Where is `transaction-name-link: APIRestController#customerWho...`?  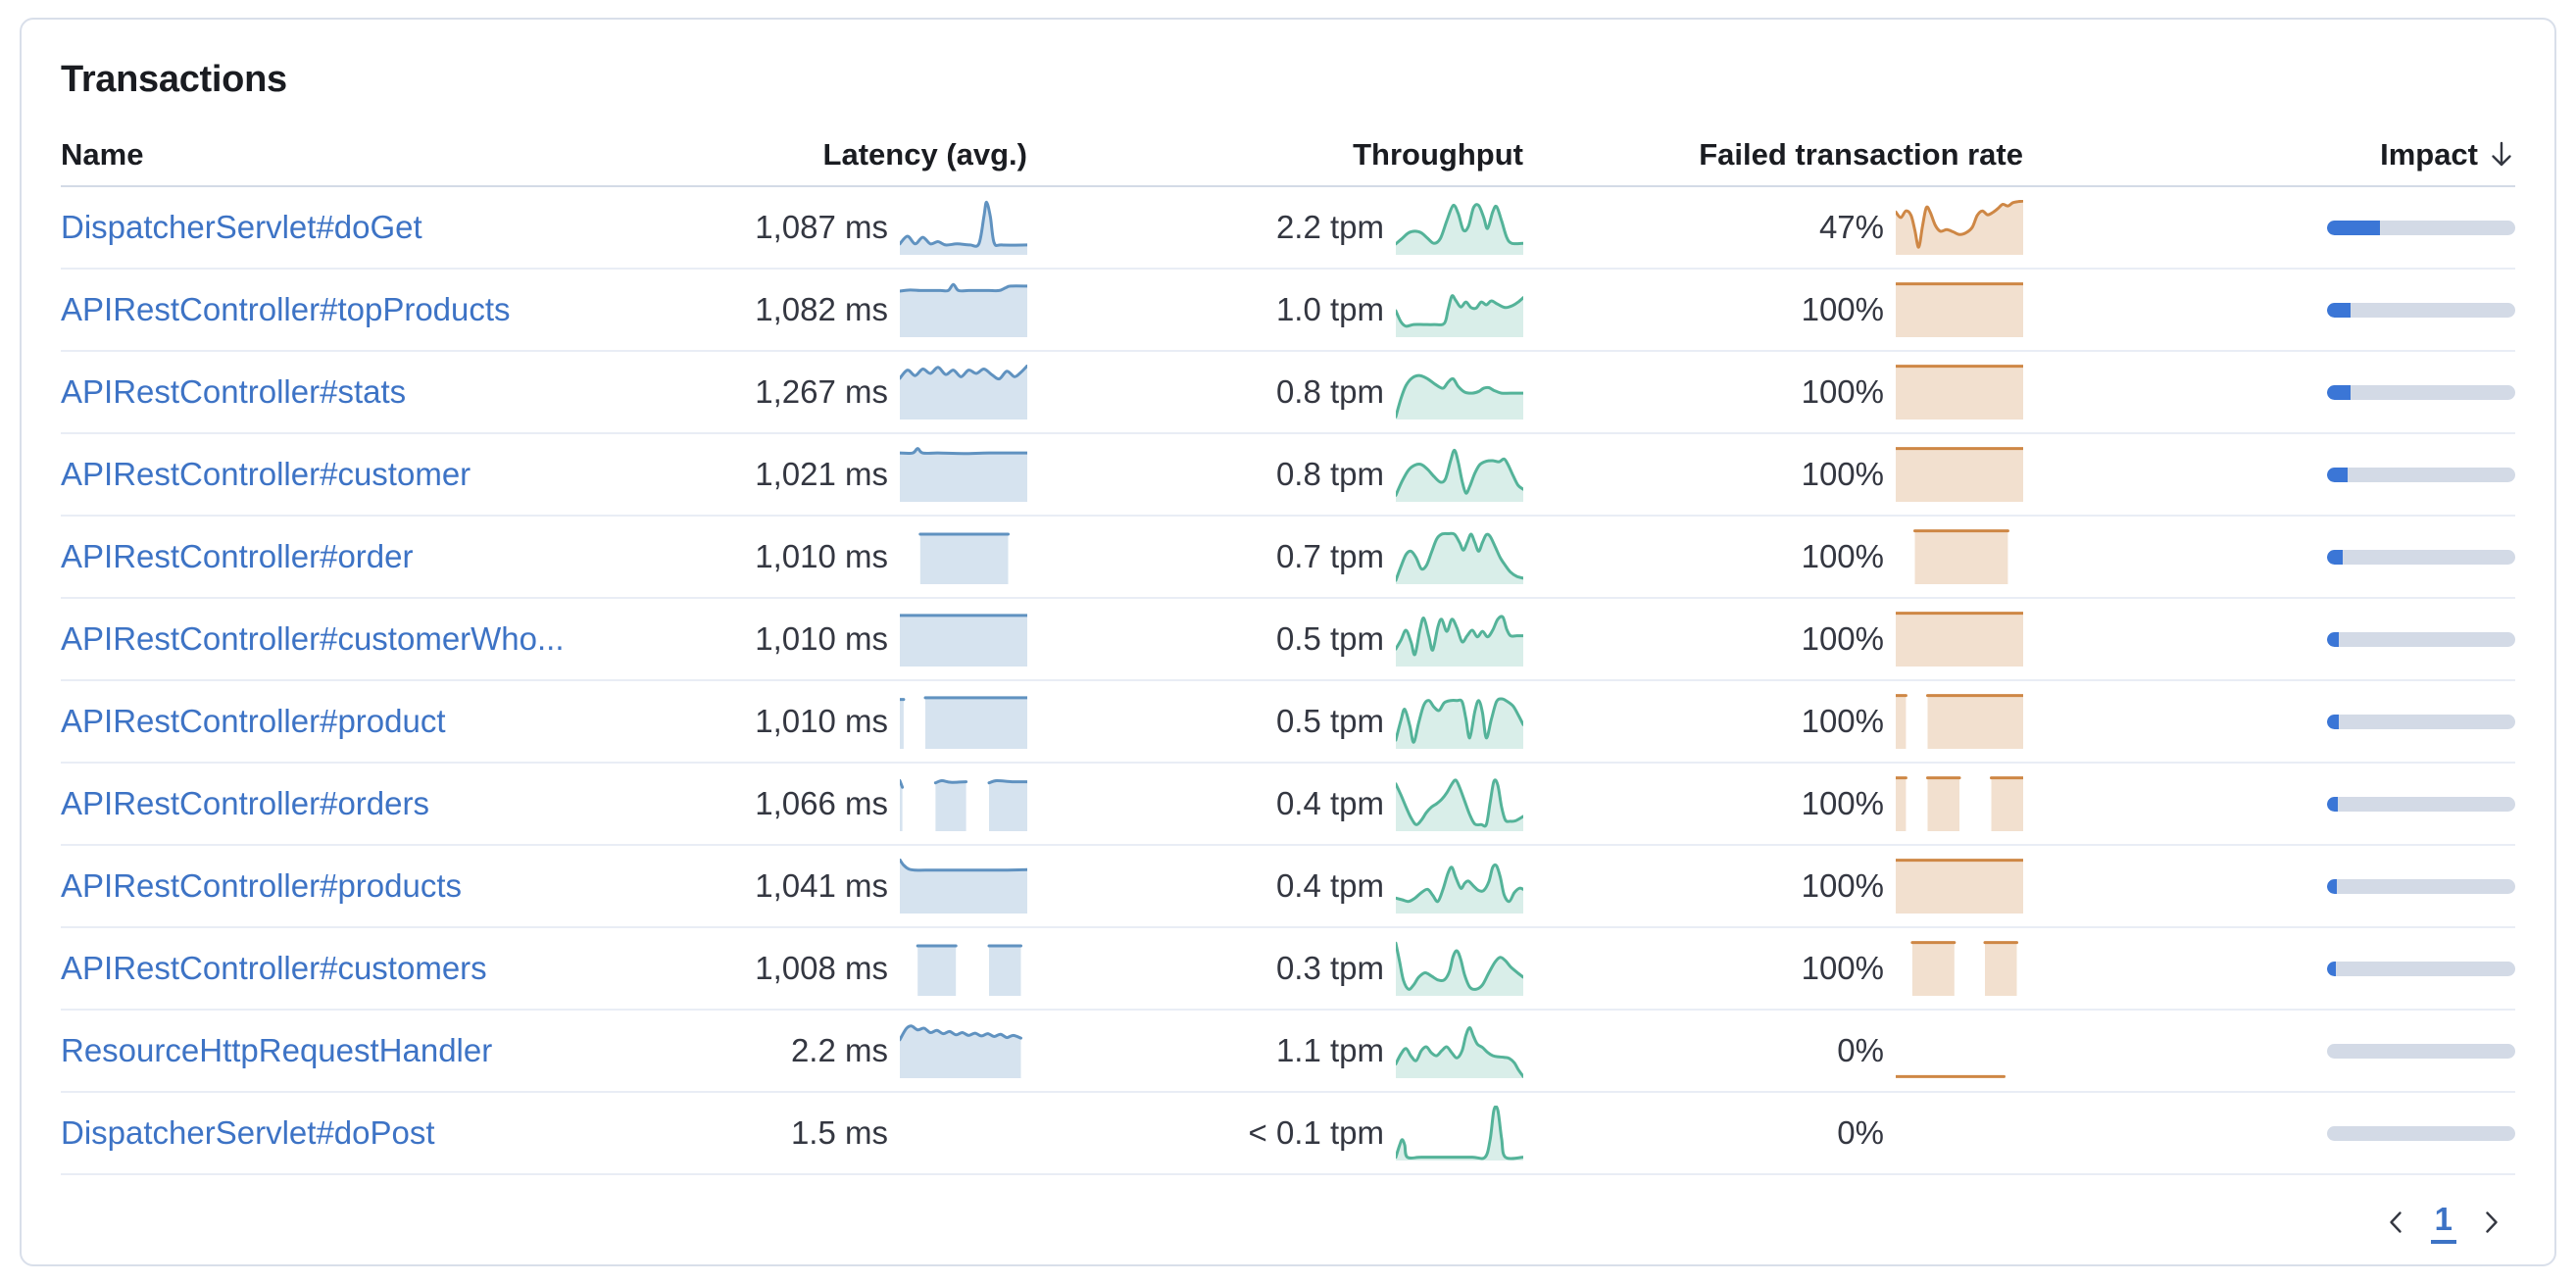
transaction-name-link: APIRestController#customerWho... is located at coordinates (313, 638).